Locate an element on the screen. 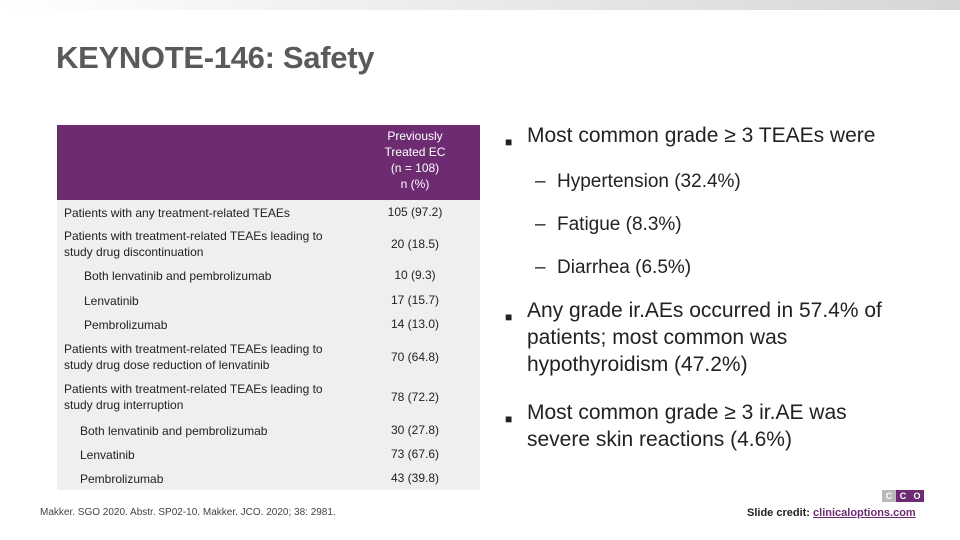 The height and width of the screenshot is (540, 960). sub-bullet-item: – Diarrhea (6.5%) is located at coordinates (735, 269).